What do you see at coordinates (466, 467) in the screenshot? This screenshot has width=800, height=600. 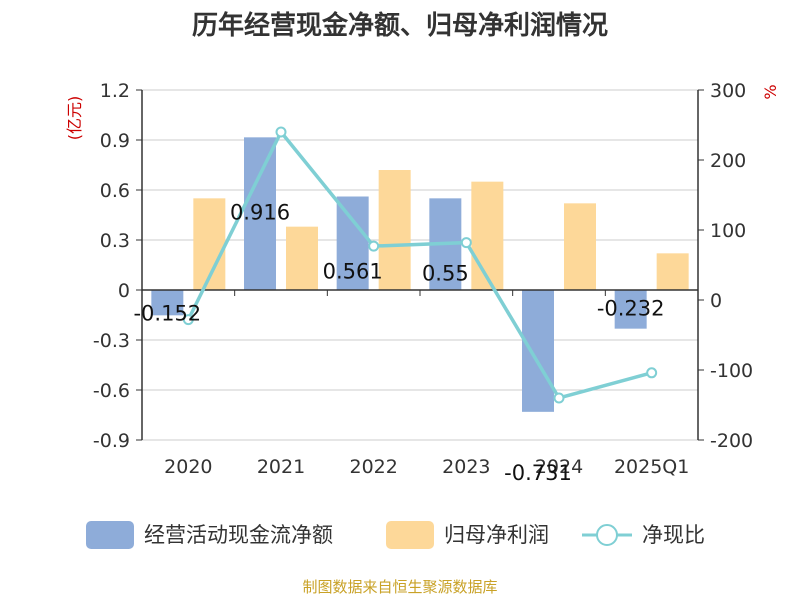 I see `x-tick-label: 2023` at bounding box center [466, 467].